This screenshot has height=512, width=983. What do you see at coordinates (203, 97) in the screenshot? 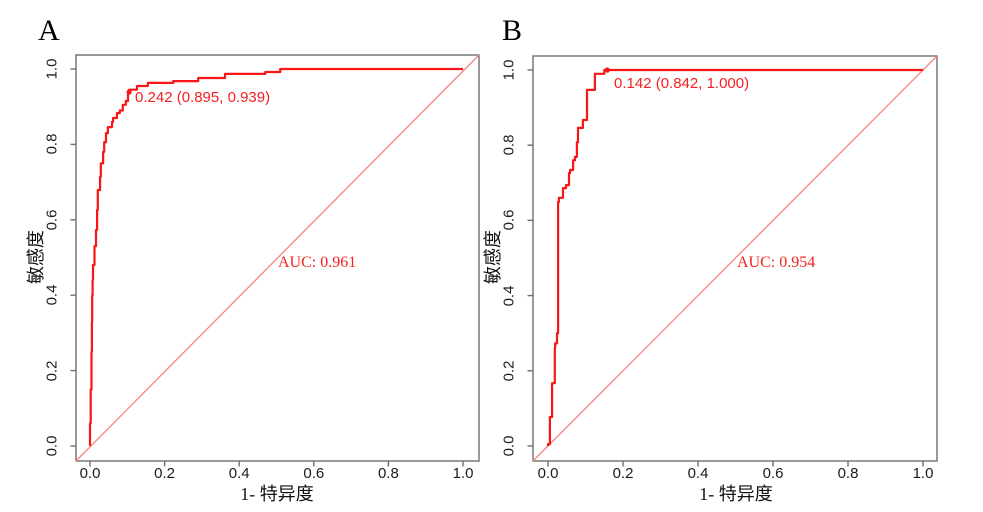
I see `cutoff-annotation-a: 0.242 (0.895, 0.939)` at bounding box center [203, 97].